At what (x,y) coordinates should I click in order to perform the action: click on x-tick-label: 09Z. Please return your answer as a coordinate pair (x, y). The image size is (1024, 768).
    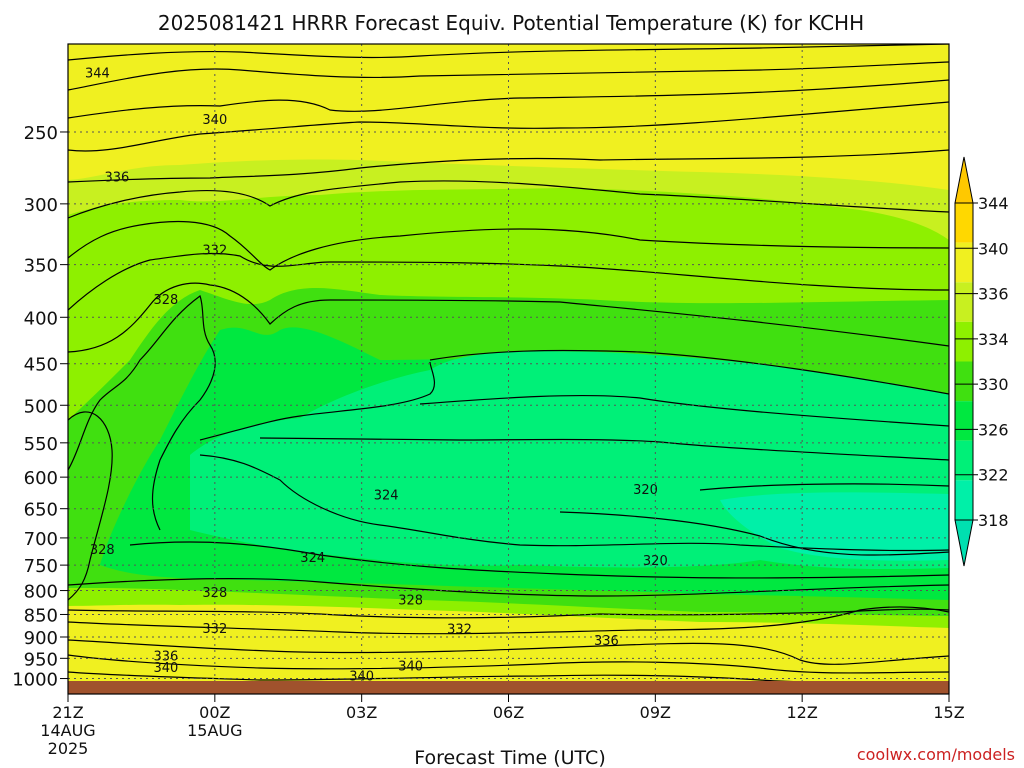
    Looking at the image, I should click on (655, 712).